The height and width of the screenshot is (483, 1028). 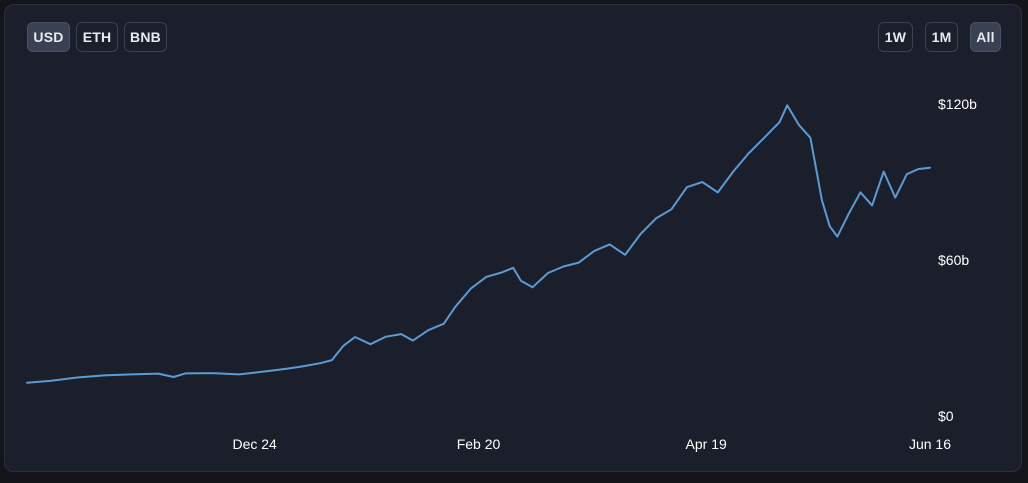 I want to click on x-axis: Dec 24 Feb 20 Apr 19 Jun 16, so click(x=591, y=444).